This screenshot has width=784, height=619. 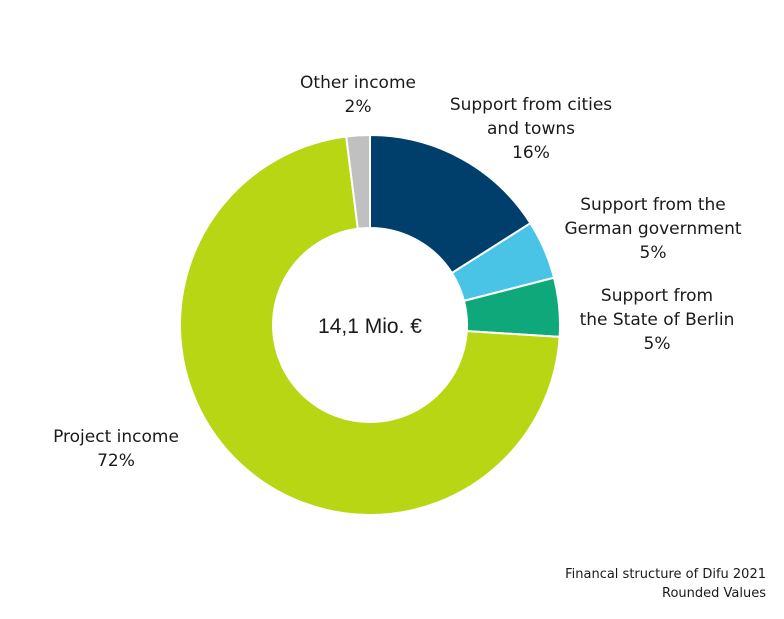 I want to click on slice-value-label-5: 2%, so click(x=358, y=107).